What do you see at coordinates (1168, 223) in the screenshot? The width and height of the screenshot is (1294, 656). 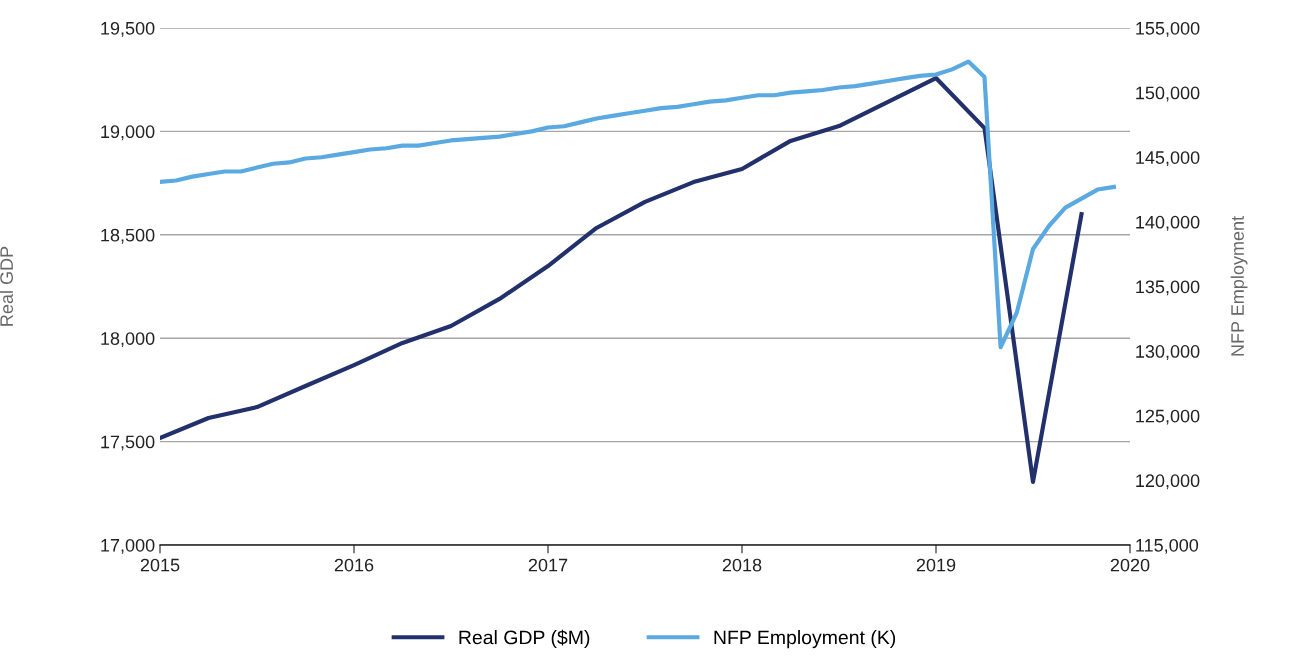 I see `y2-tick-label: 140,000` at bounding box center [1168, 223].